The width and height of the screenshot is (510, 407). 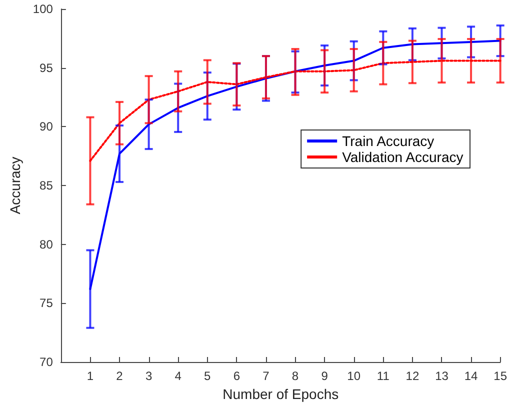 What do you see at coordinates (403, 157) in the screenshot?
I see `legend-label: Validation Accuracy` at bounding box center [403, 157].